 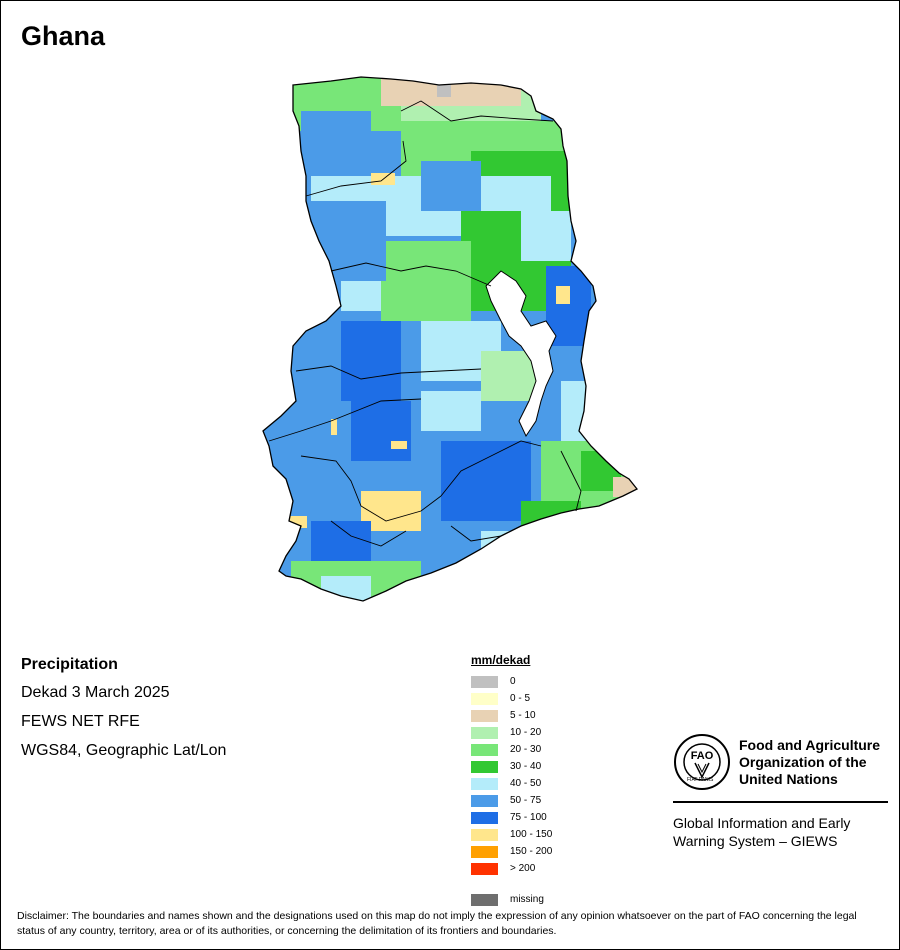 What do you see at coordinates (526, 800) in the screenshot?
I see `legend-label: 50 - 75` at bounding box center [526, 800].